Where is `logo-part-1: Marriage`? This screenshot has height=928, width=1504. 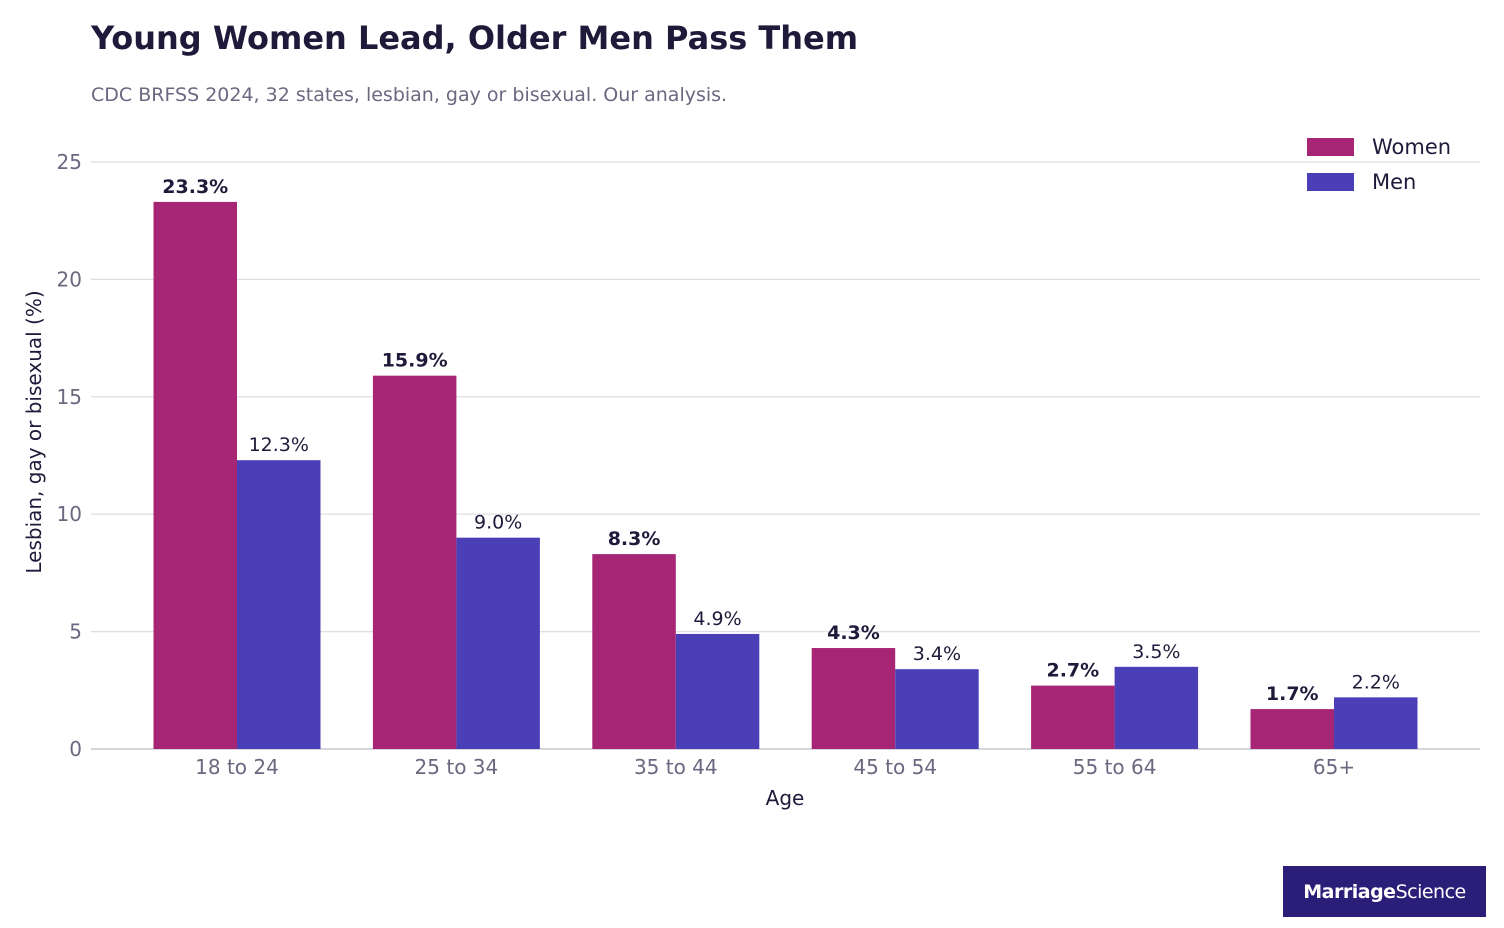
logo-part-1: Marriage is located at coordinates (1349, 891).